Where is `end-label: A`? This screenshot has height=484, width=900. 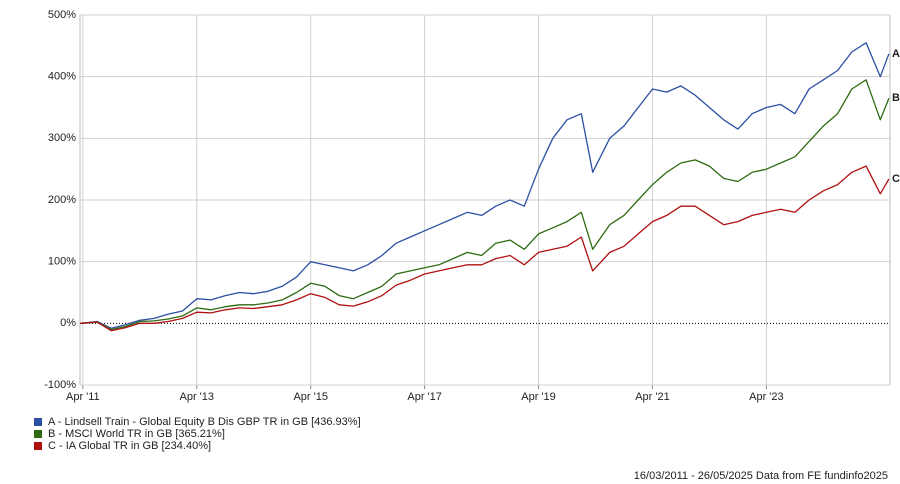
end-label: A is located at coordinates (896, 54).